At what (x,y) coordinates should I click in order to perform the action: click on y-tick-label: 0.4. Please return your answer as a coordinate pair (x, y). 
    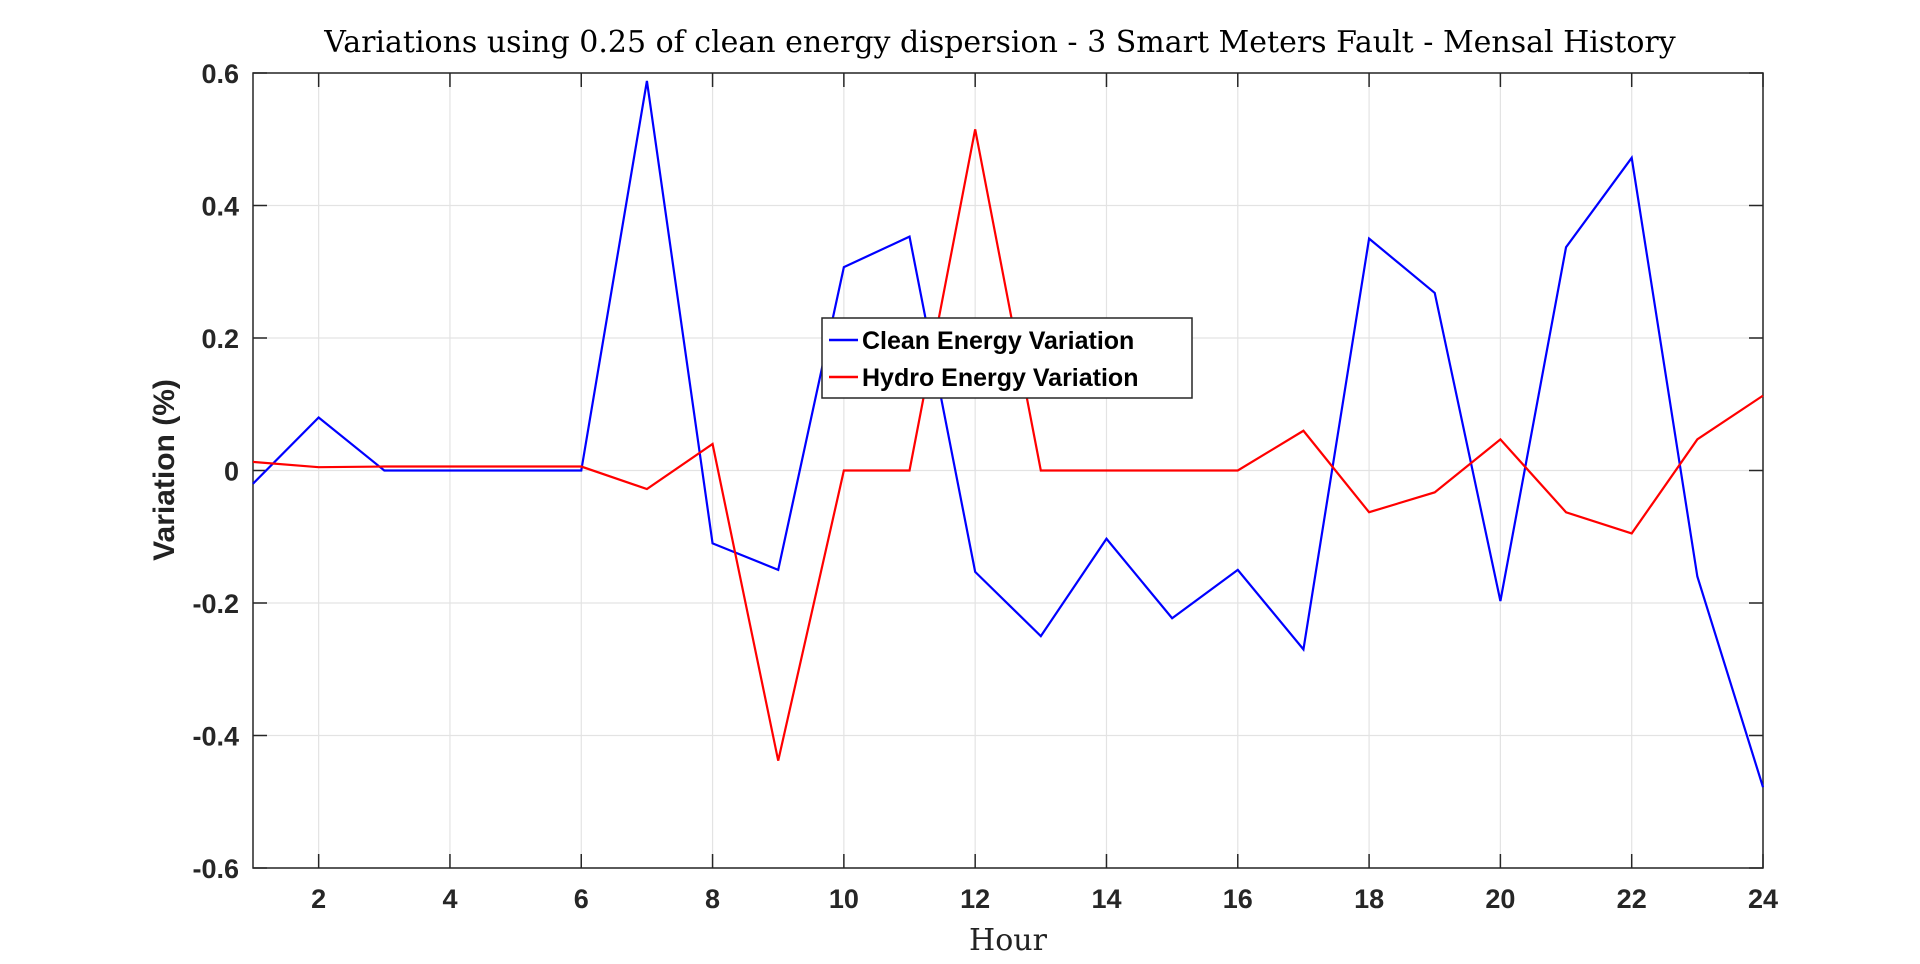
    Looking at the image, I should click on (220, 207).